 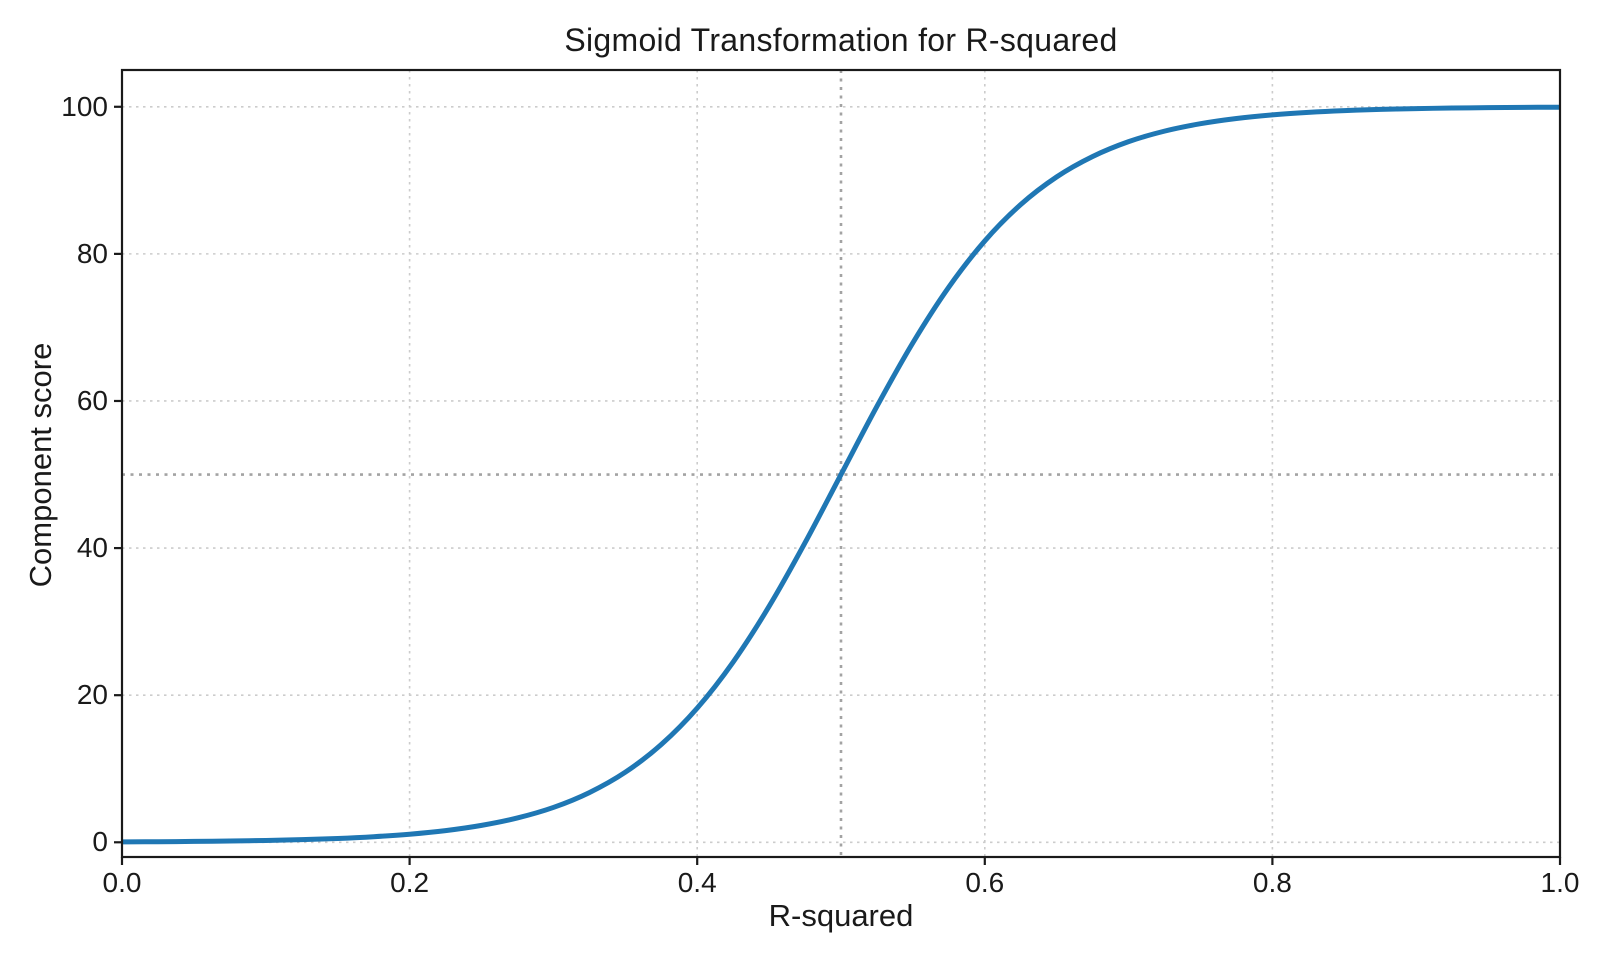 I want to click on y-tick-label: 20, so click(x=92, y=695).